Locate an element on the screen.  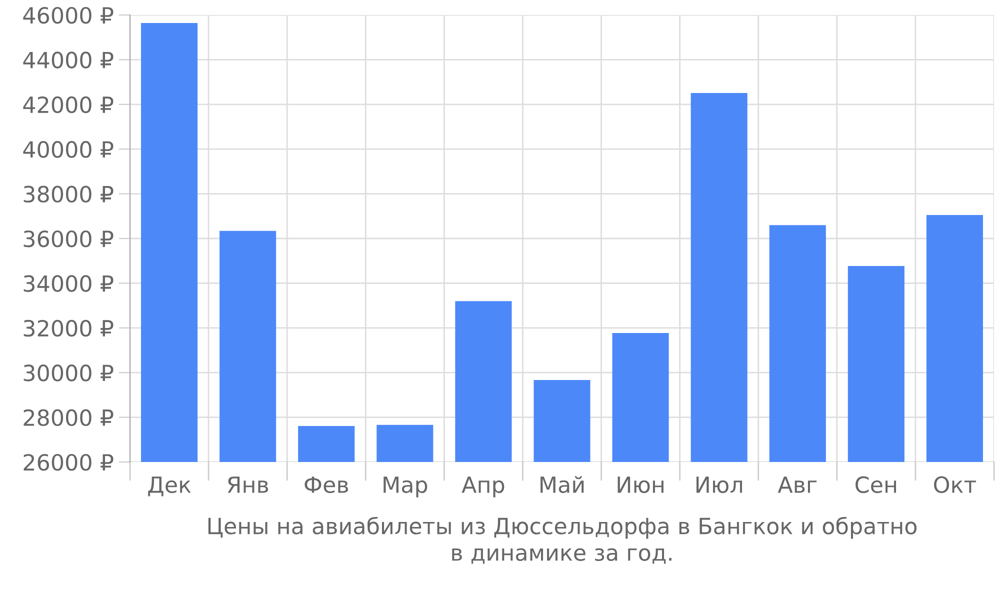
y-tick-label: 38000 ₽ is located at coordinates (69, 194).